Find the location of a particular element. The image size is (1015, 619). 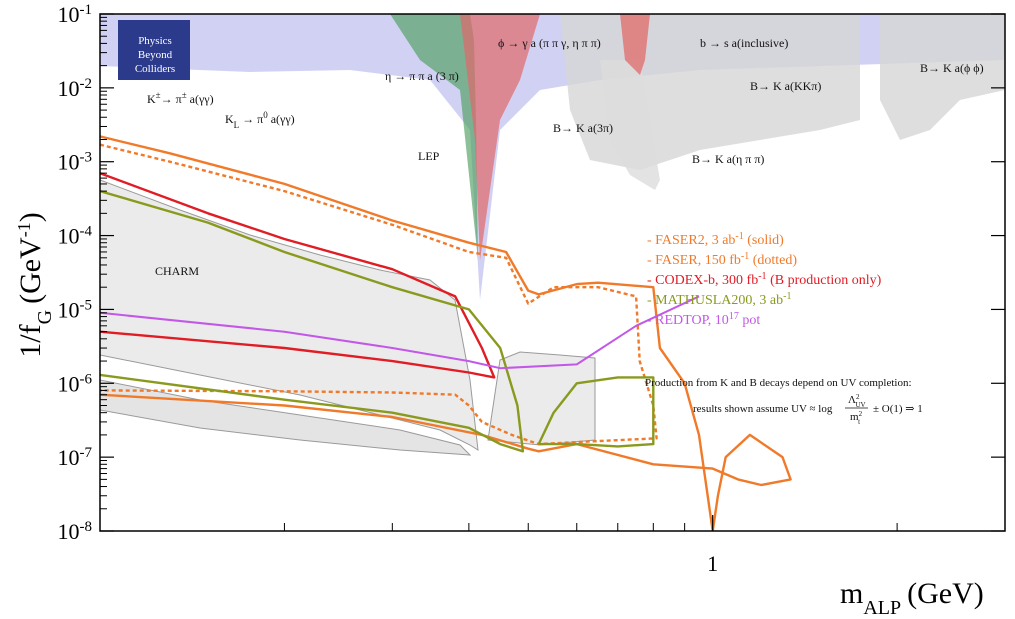

region-phi-right is located at coordinates (635, 44).